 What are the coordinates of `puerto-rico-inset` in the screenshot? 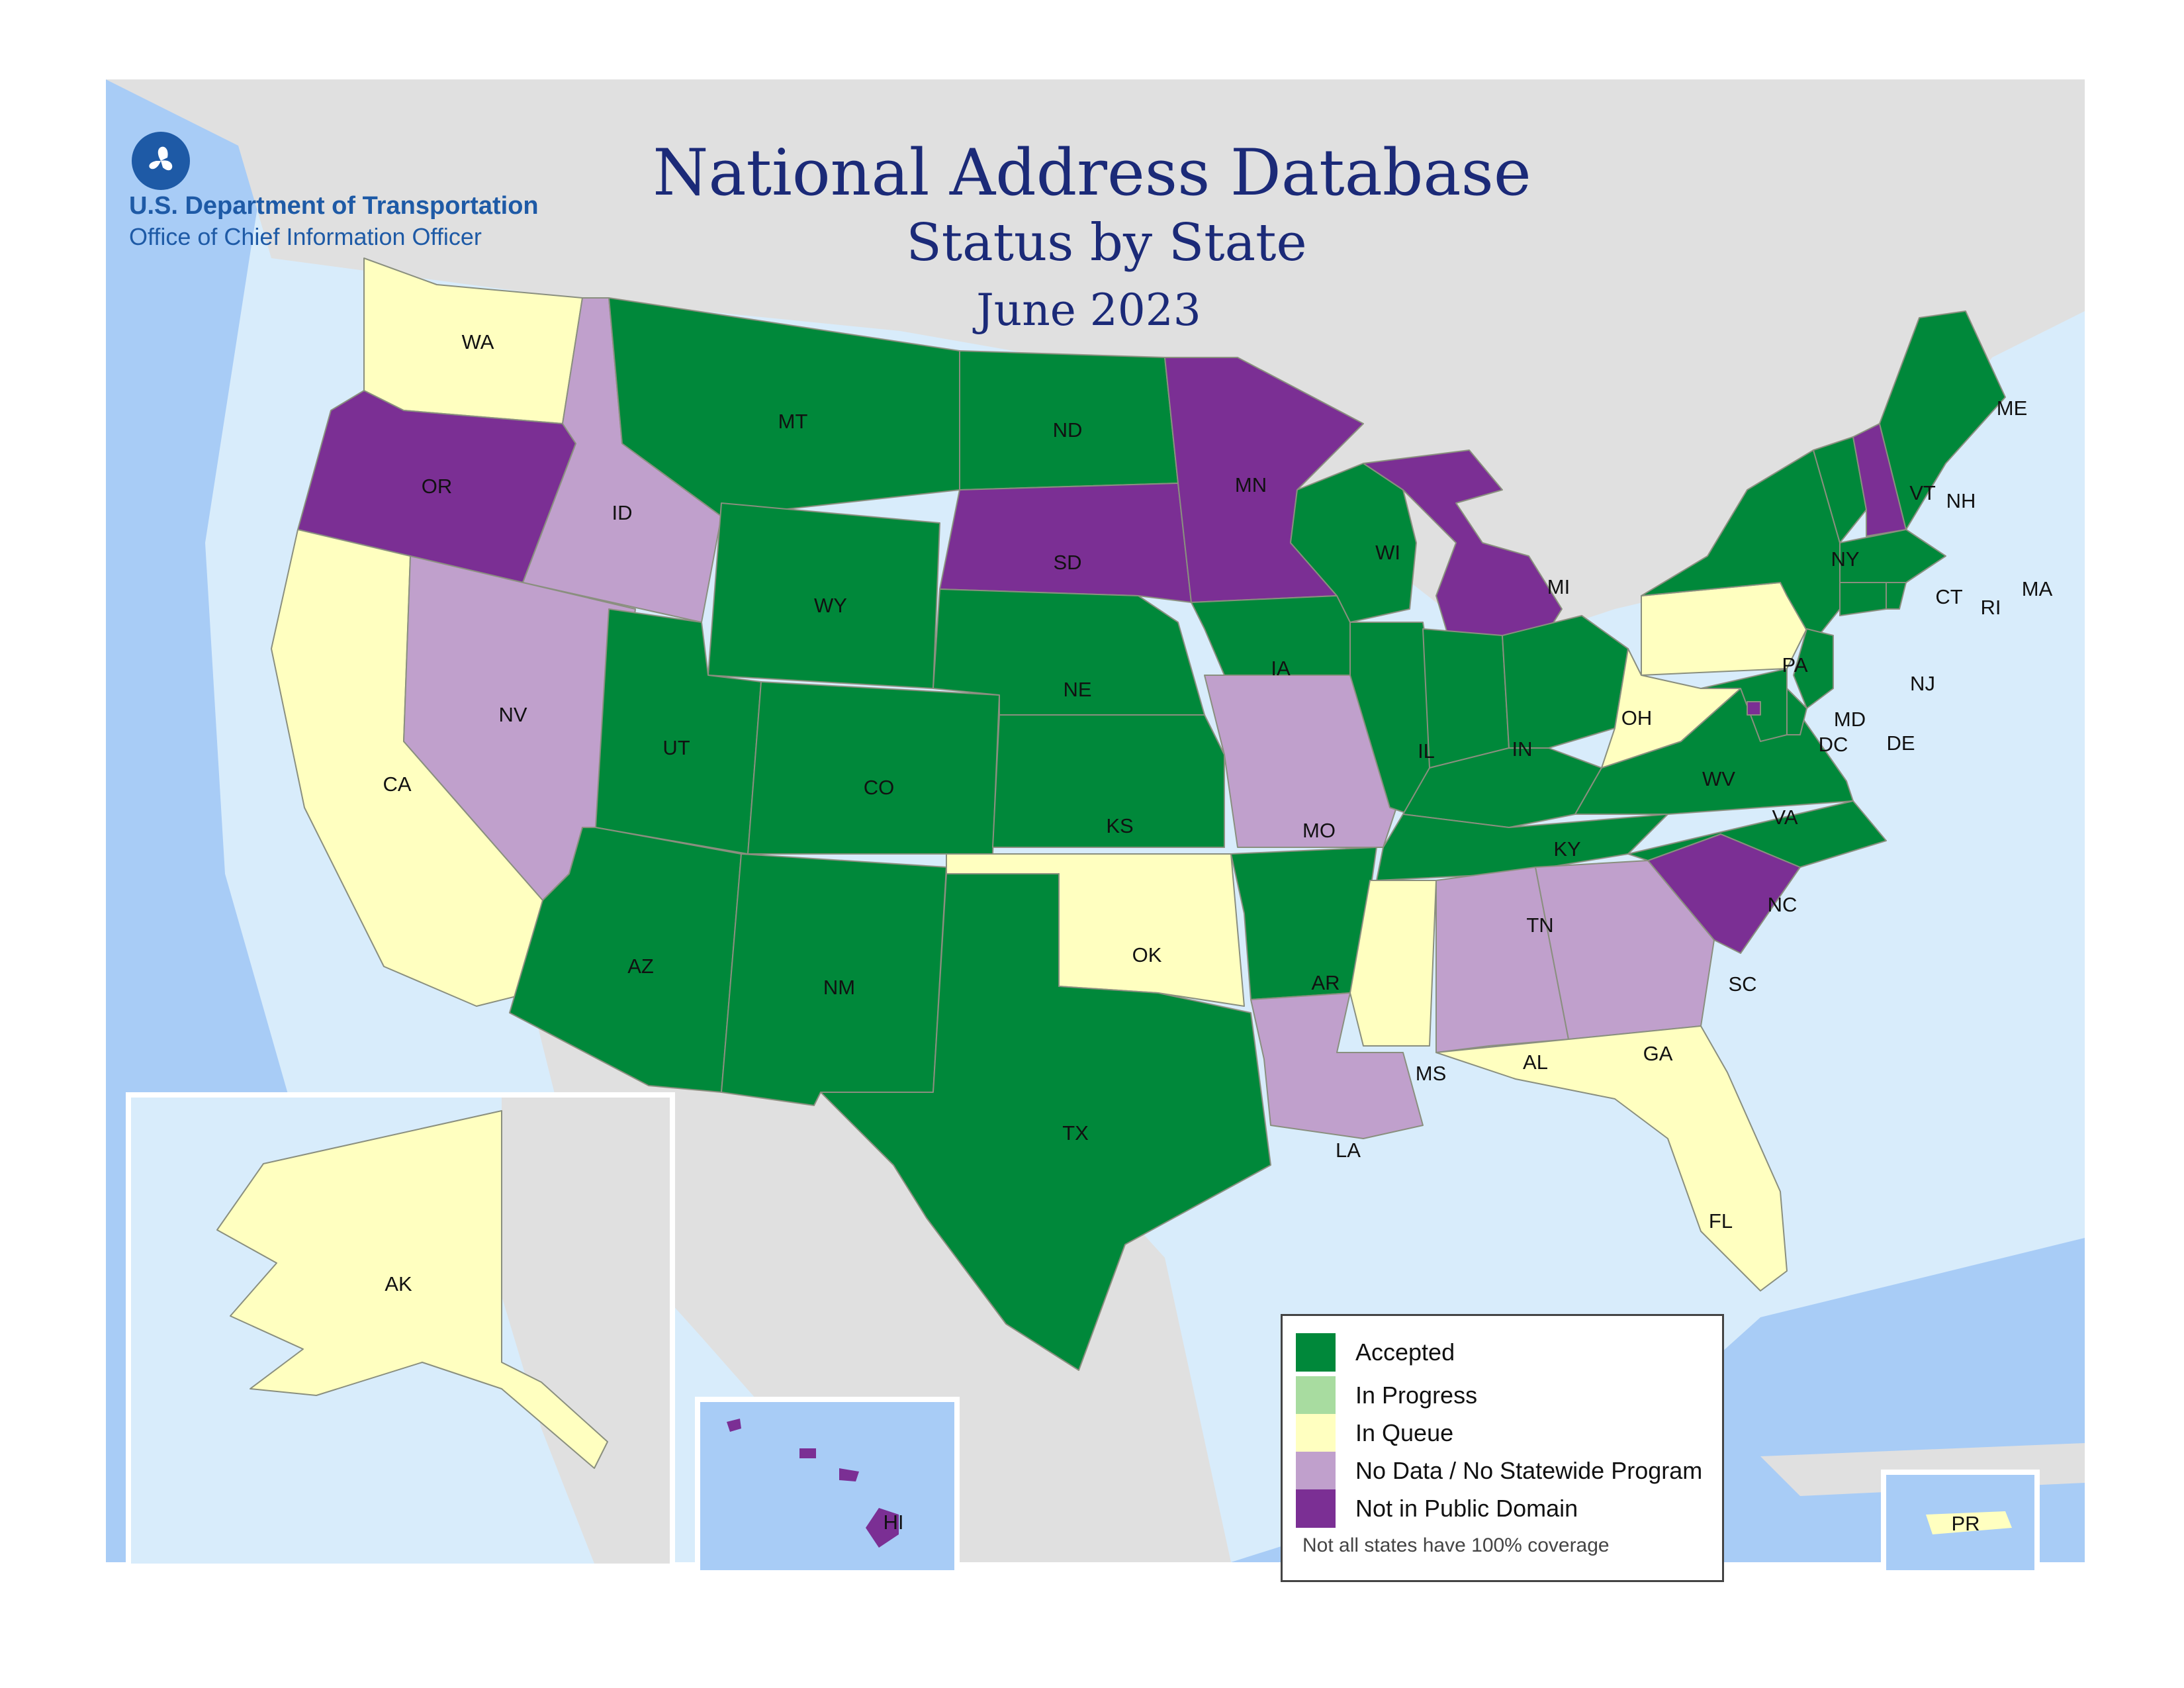 It's located at (1960, 1522).